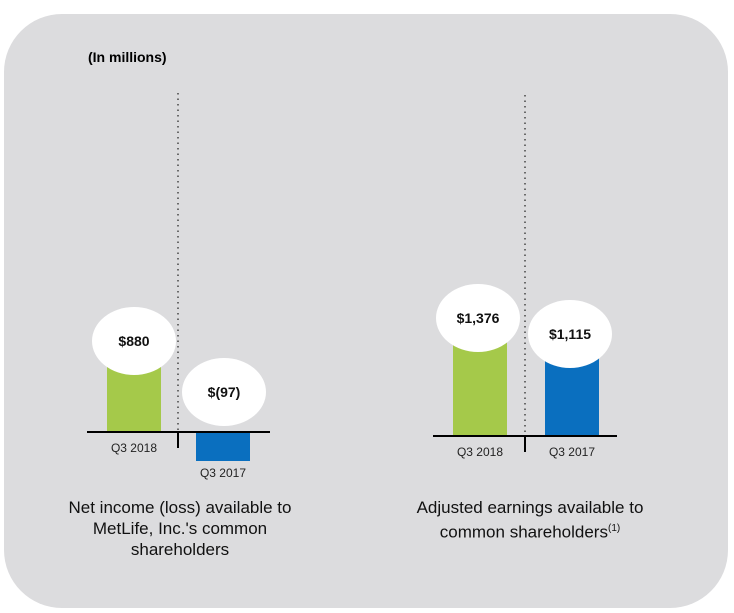  I want to click on units-note: (In millions), so click(127, 57).